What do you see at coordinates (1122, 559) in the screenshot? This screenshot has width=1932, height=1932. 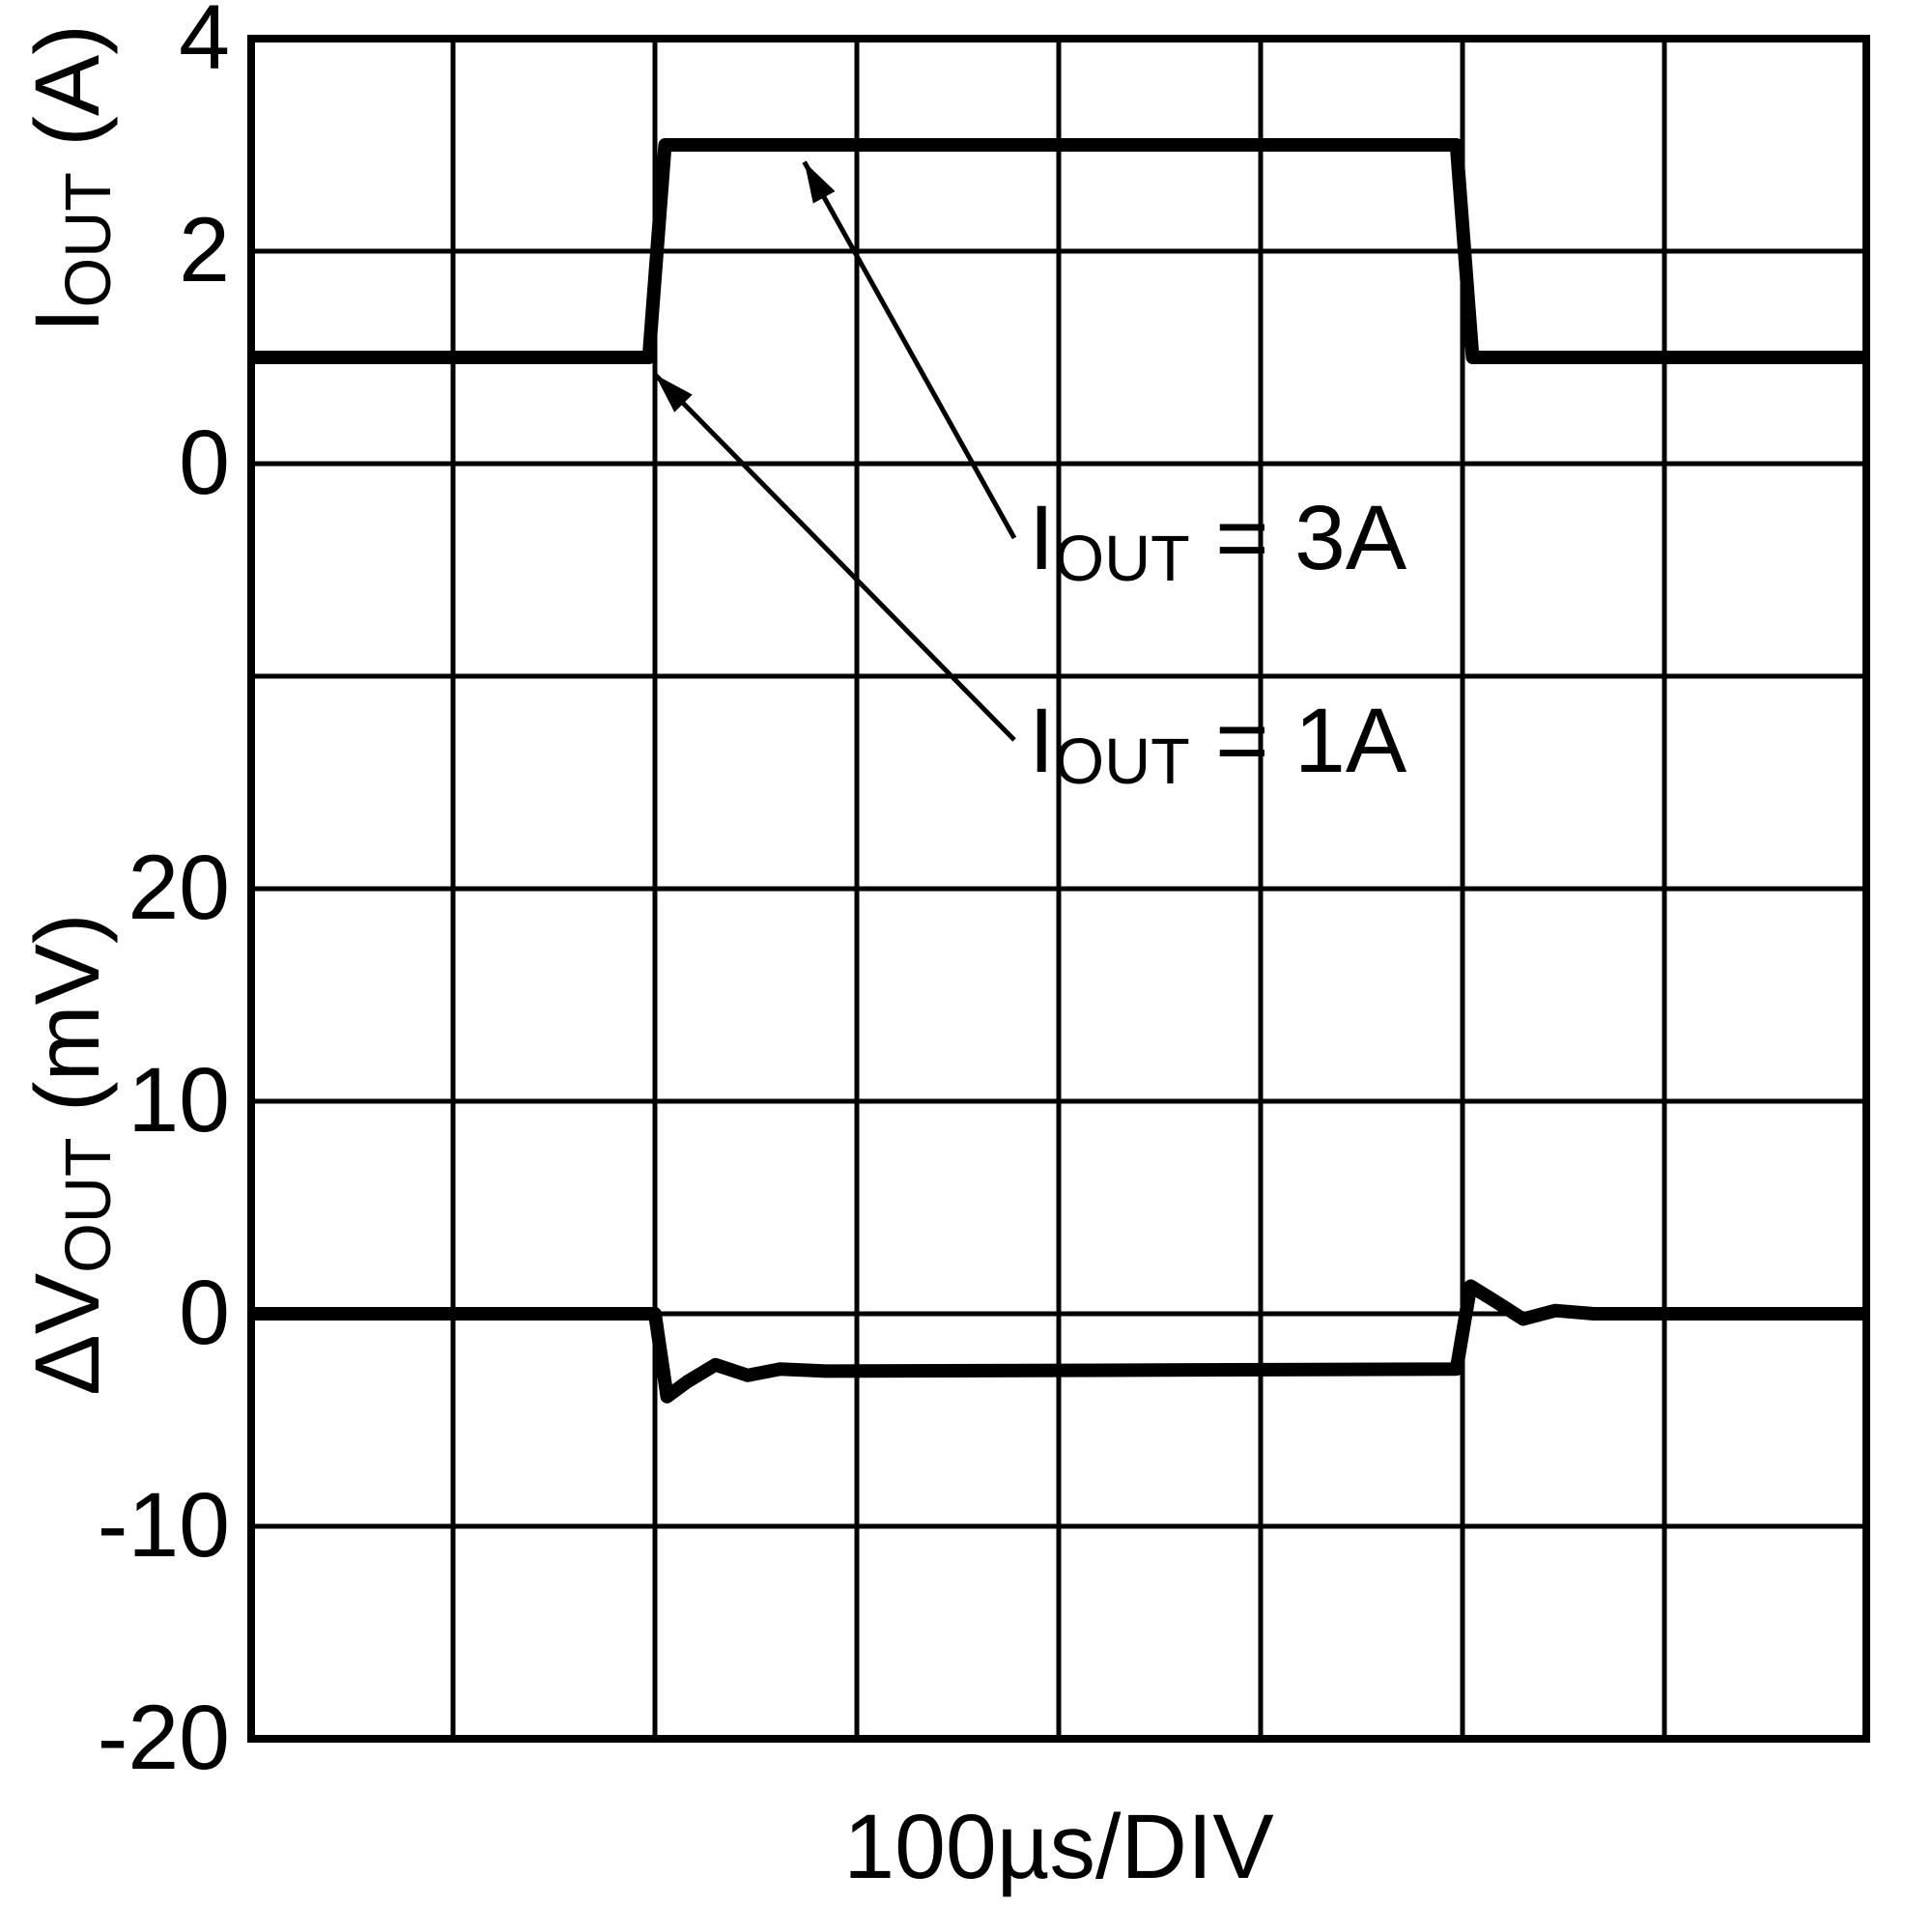 I see `annotation-iout-3a-sub: OUT` at bounding box center [1122, 559].